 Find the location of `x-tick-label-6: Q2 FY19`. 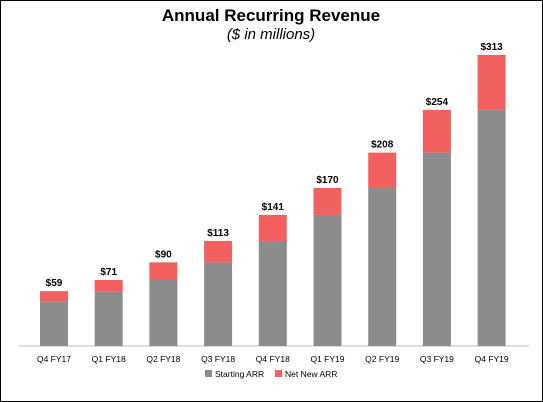

x-tick-label-6: Q2 FY19 is located at coordinates (382, 359).